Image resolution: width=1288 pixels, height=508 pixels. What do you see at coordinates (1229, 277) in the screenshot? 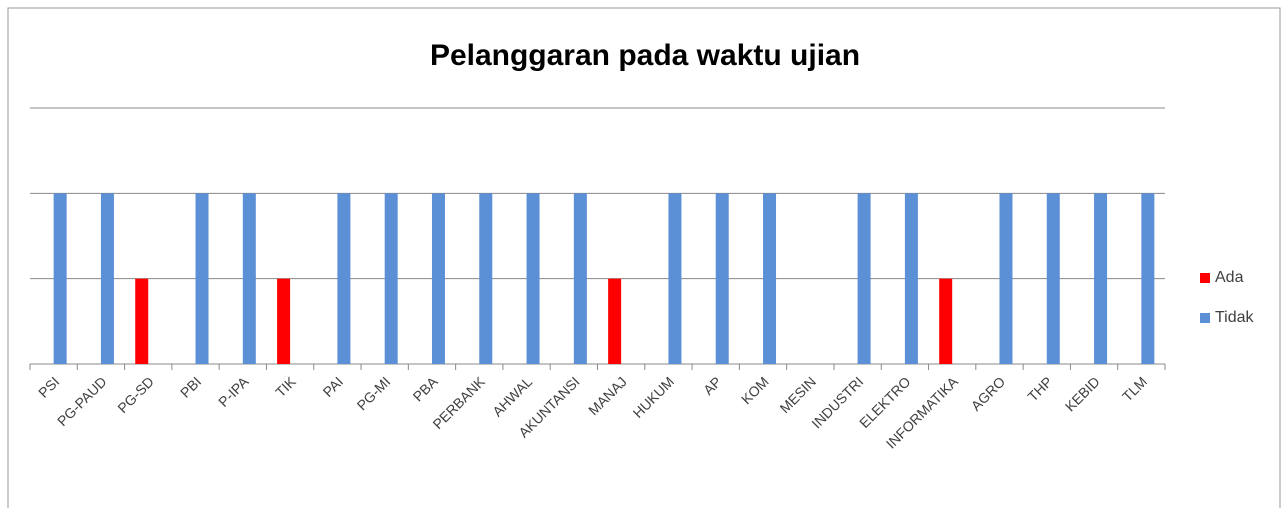
I see `legend-label: Ada` at bounding box center [1229, 277].